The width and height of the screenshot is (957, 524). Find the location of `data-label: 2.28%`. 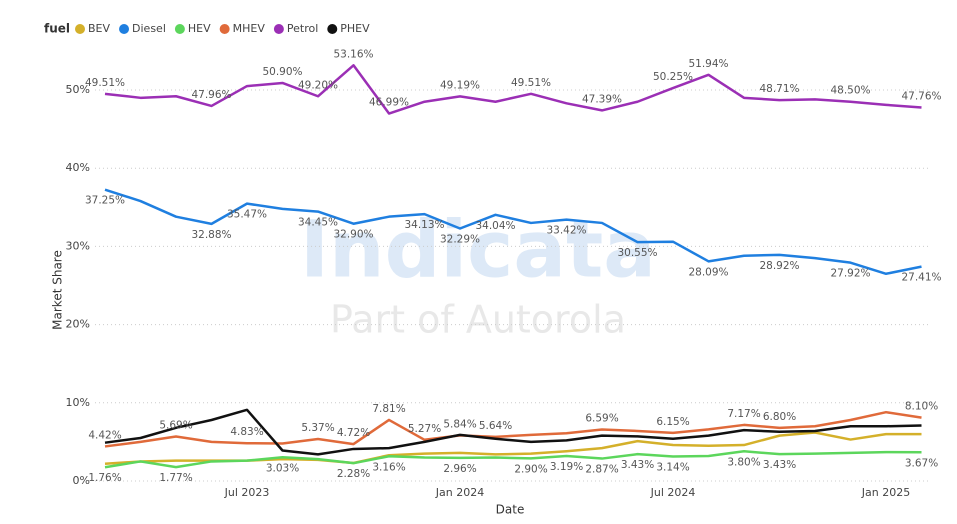

data-label: 2.28% is located at coordinates (353, 474).